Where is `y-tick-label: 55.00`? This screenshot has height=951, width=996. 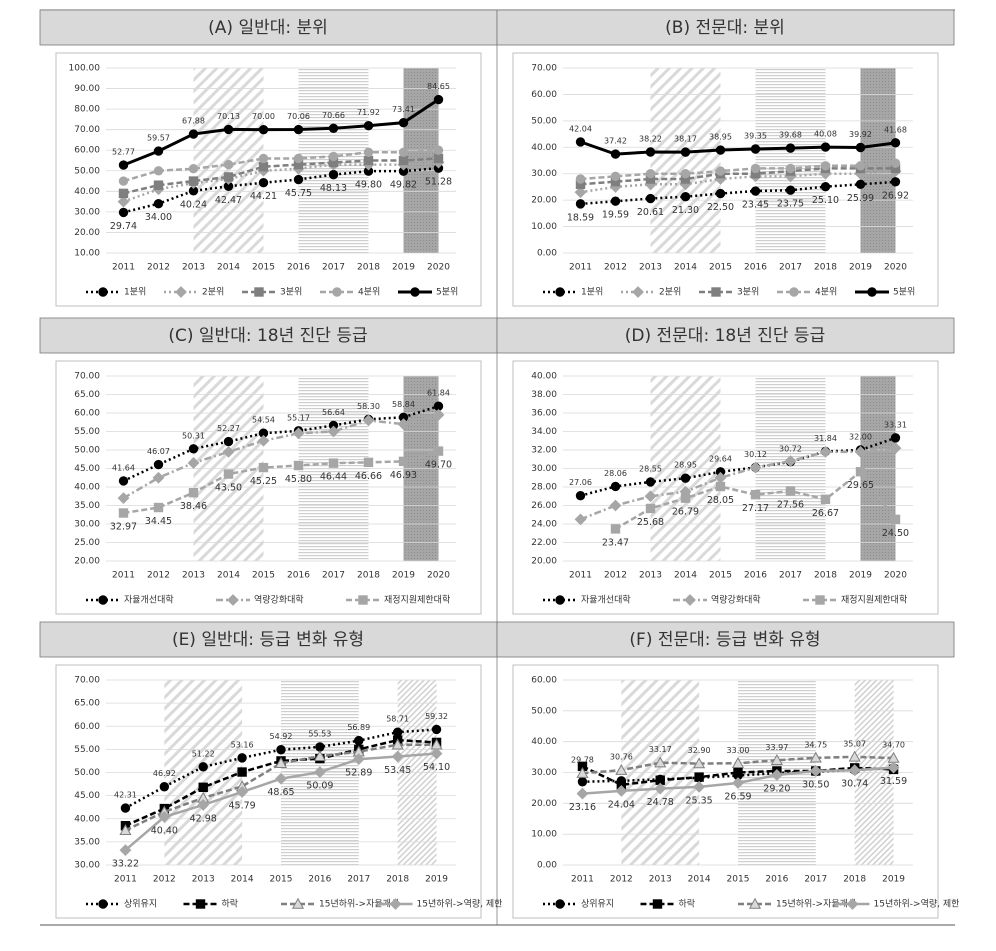 y-tick-label: 55.00 is located at coordinates (87, 432).